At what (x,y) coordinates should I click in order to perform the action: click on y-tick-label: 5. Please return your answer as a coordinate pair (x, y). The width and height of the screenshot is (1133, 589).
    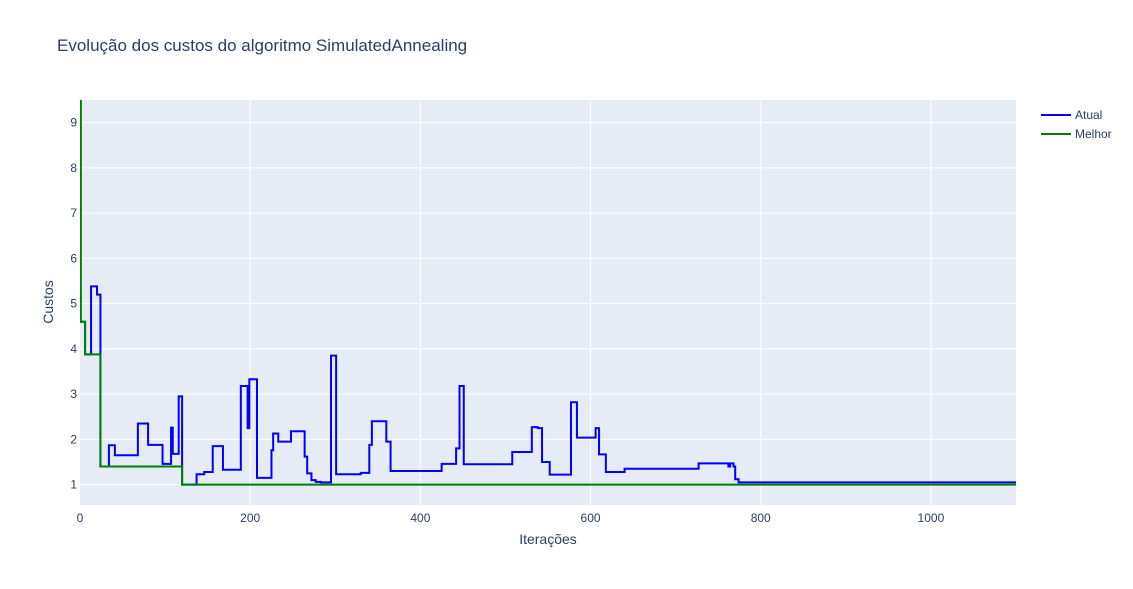
    Looking at the image, I should click on (73, 304).